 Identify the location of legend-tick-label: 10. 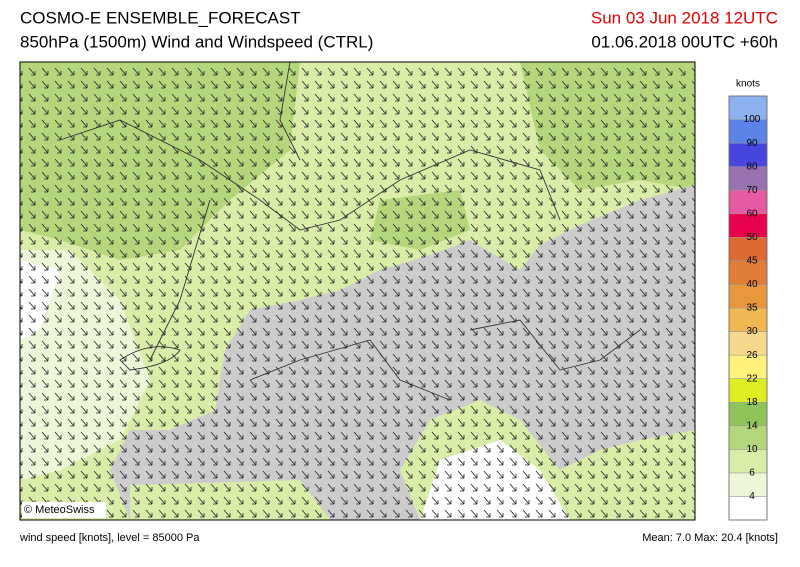
(752, 449).